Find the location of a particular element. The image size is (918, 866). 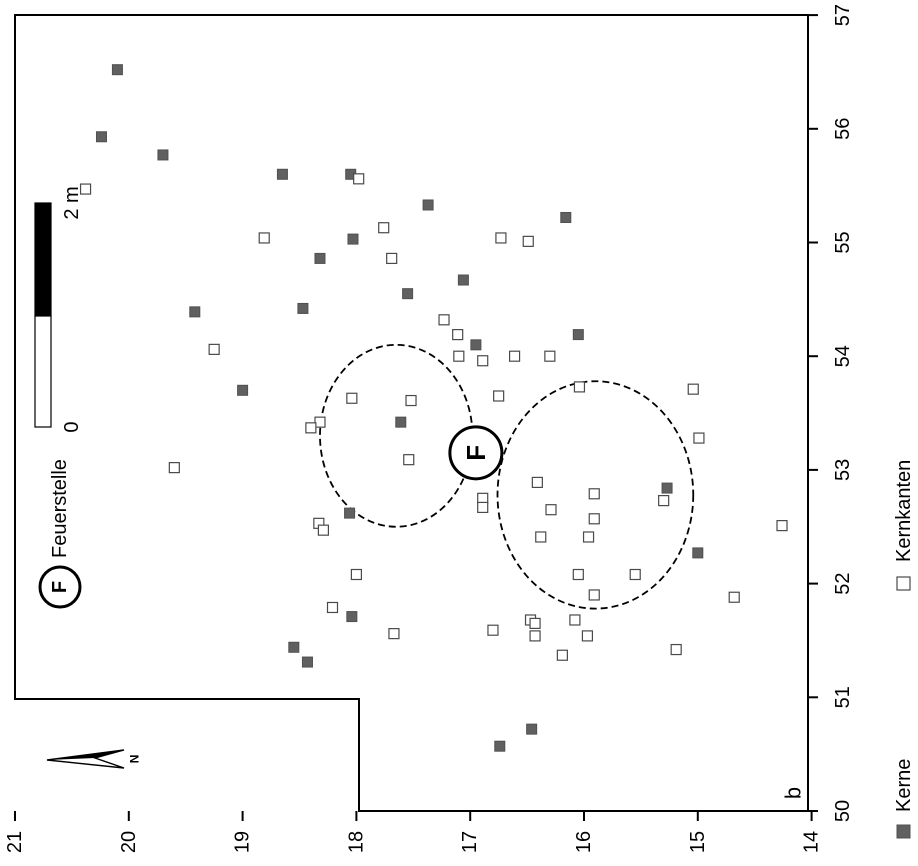

hearth-marker: F is located at coordinates (476, 453).